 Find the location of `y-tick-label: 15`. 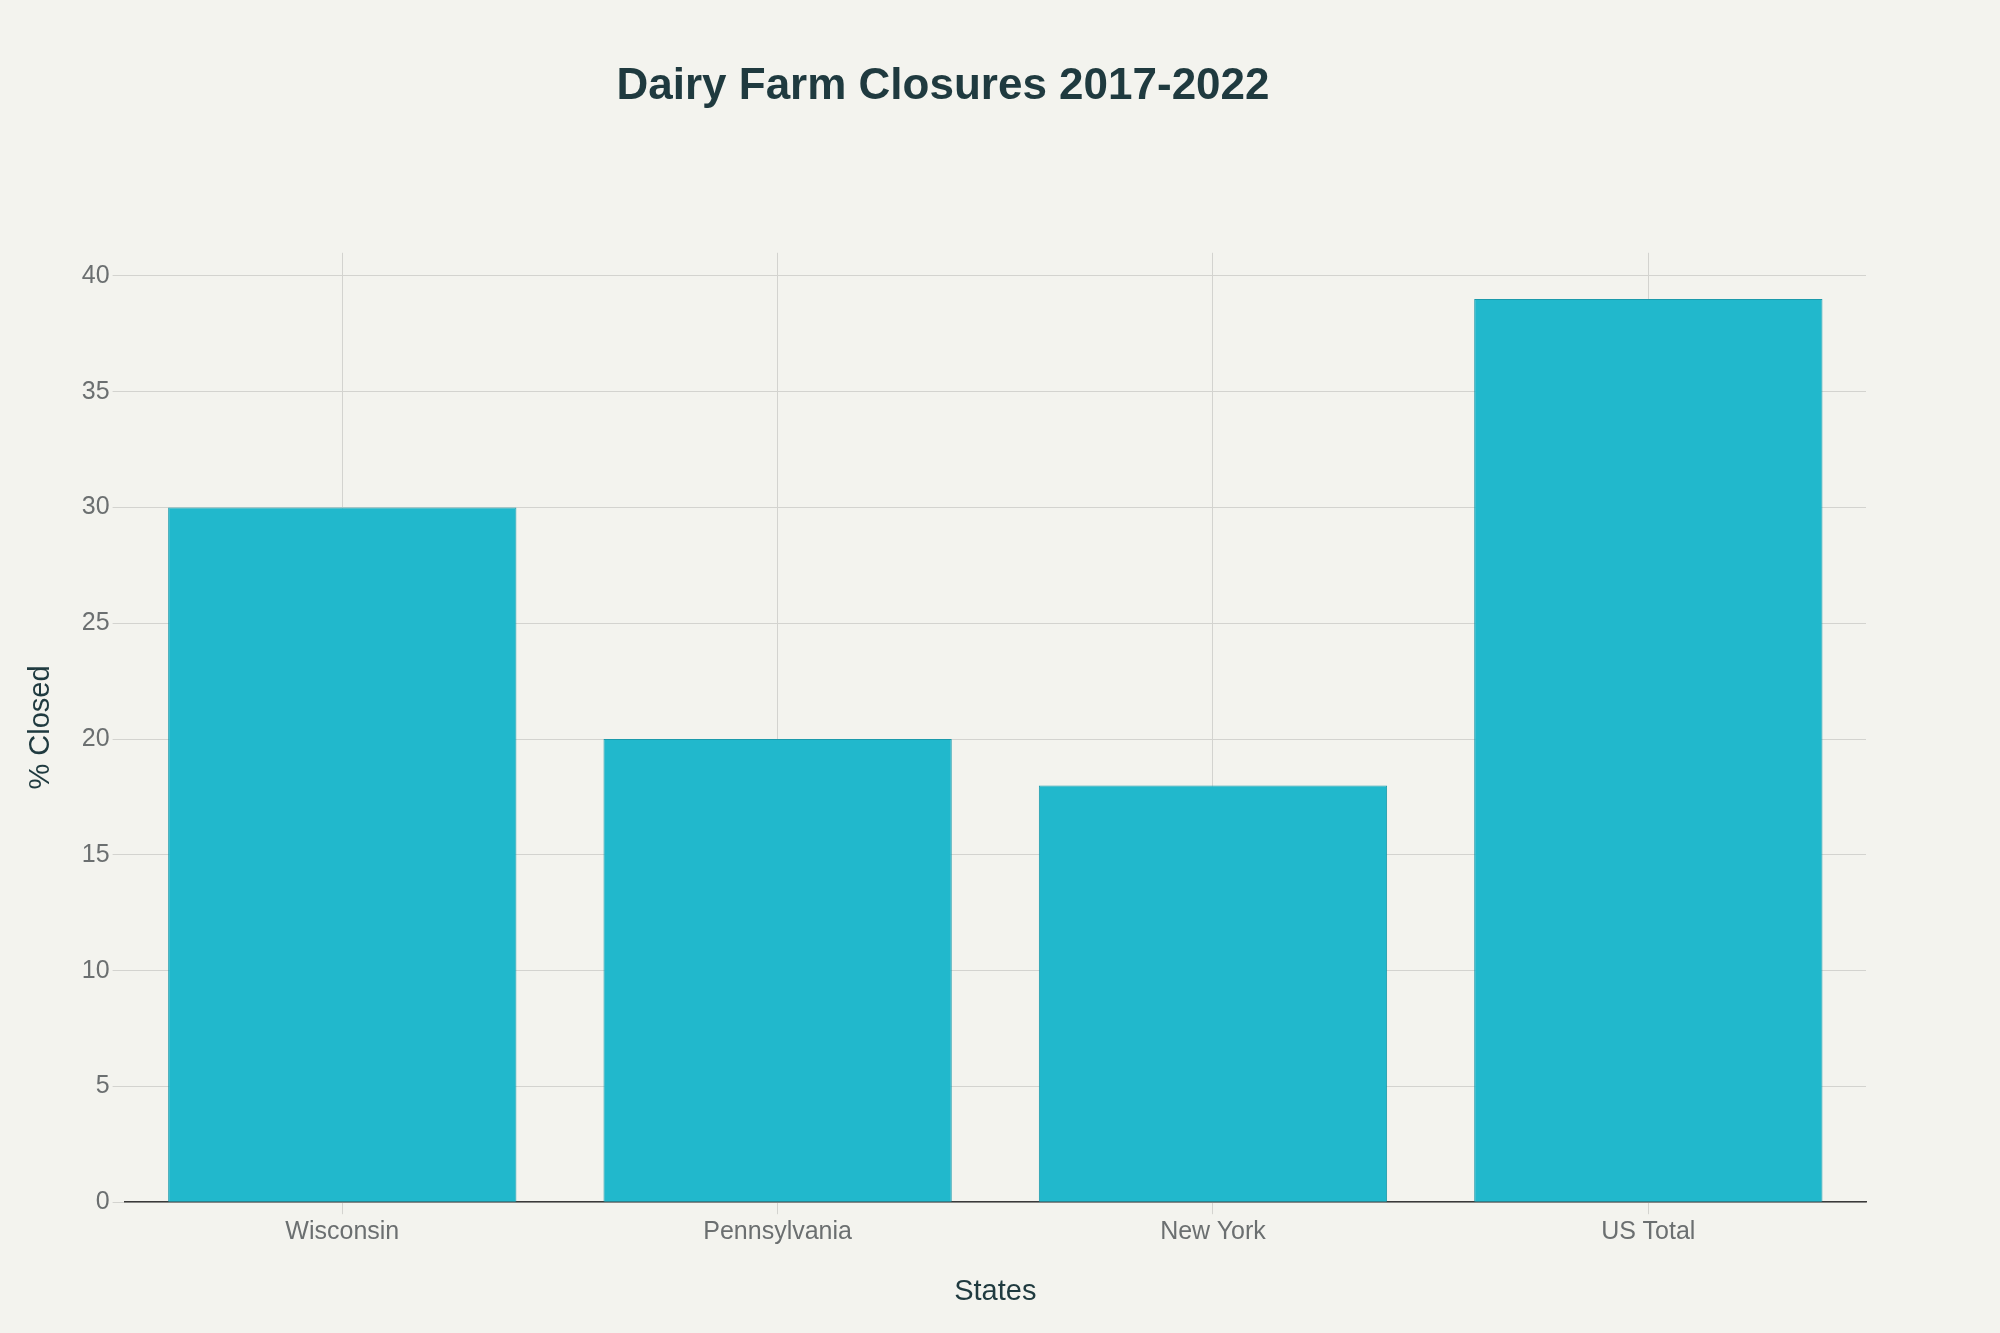

y-tick-label: 15 is located at coordinates (95, 852).